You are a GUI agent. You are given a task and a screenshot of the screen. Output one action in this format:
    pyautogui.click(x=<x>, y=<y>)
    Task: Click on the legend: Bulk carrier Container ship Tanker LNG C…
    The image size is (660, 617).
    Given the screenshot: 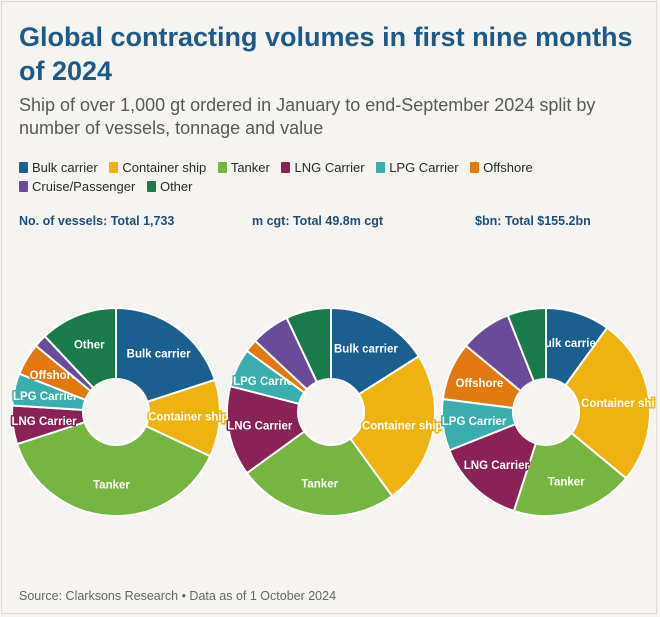 What is the action you would take?
    pyautogui.click(x=319, y=177)
    